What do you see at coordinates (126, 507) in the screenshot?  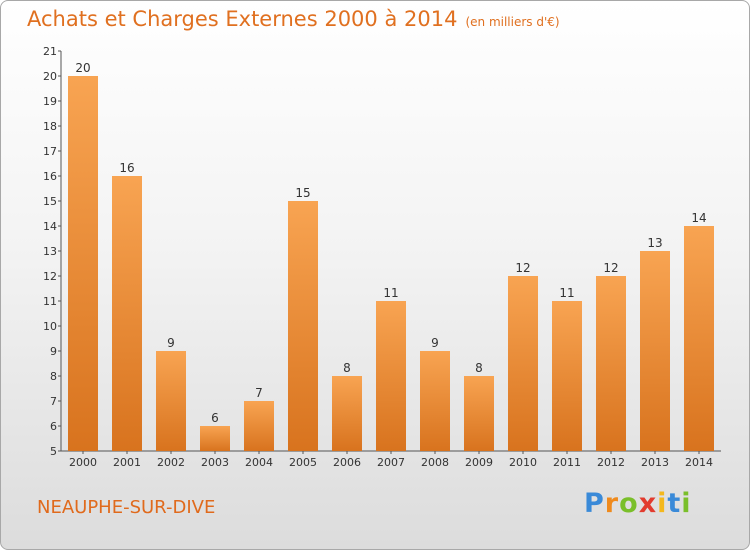 I see `commune-name: NEAUPHE-SUR-DIVE` at bounding box center [126, 507].